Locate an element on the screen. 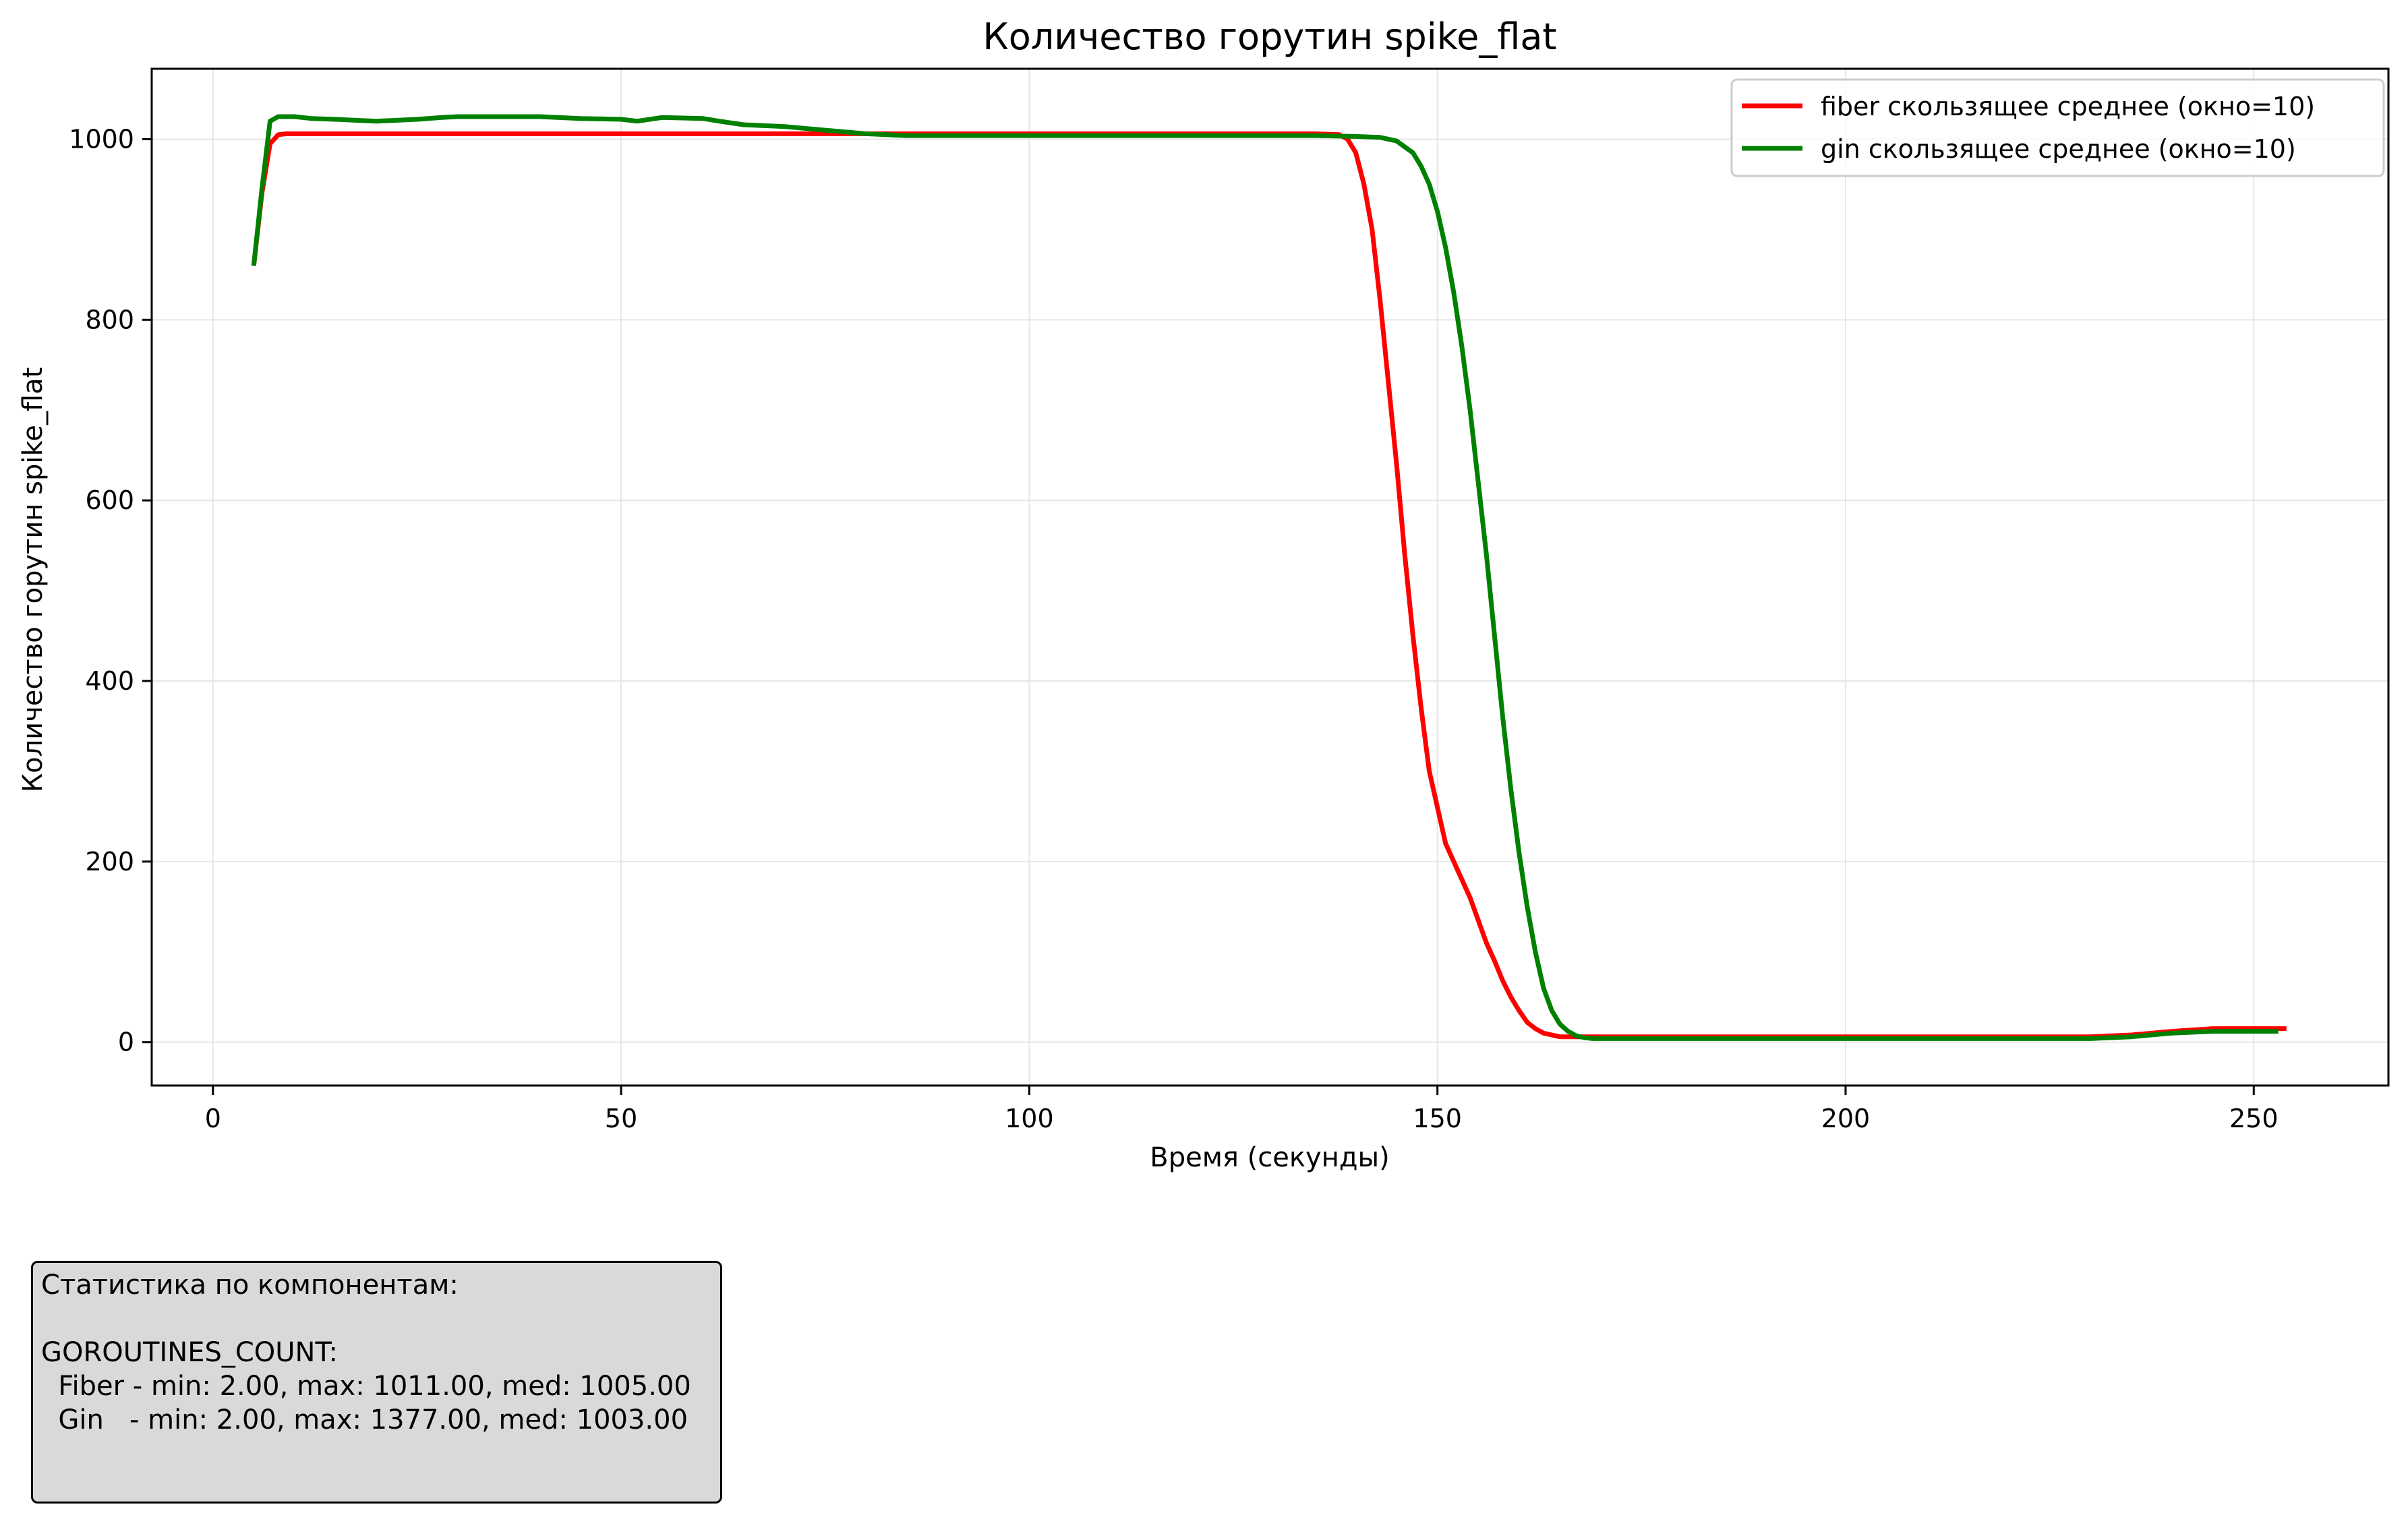  y-tick-label-4: 800 is located at coordinates (110, 319).